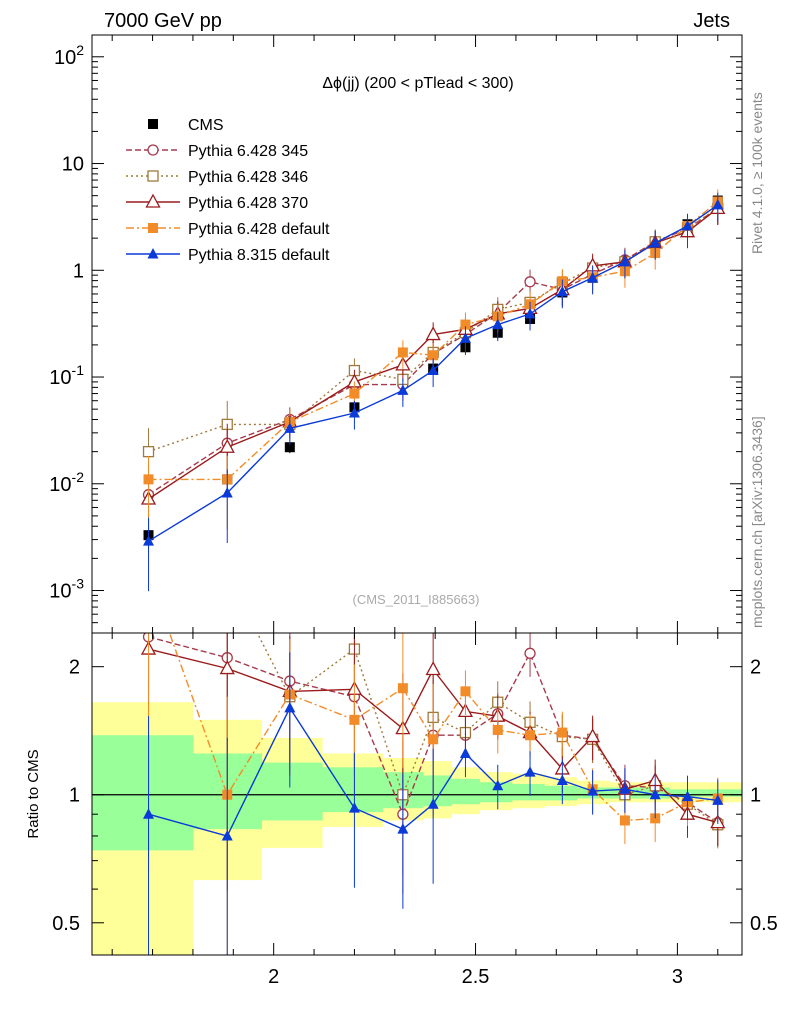 This screenshot has width=786, height=1024. Describe the element at coordinates (66, 375) in the screenshot. I see `y-tick-label: 10⁻¹` at that location.